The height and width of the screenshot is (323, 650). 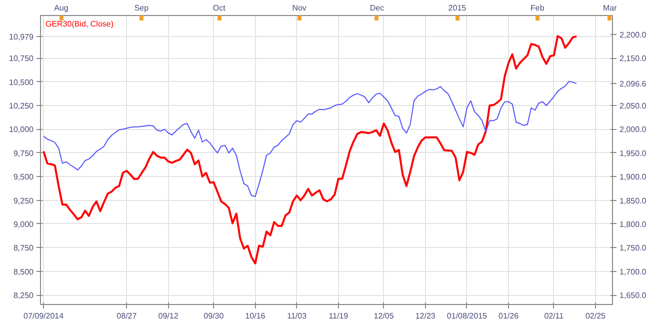 I want to click on x-tick-label: 01/26, so click(x=509, y=316).